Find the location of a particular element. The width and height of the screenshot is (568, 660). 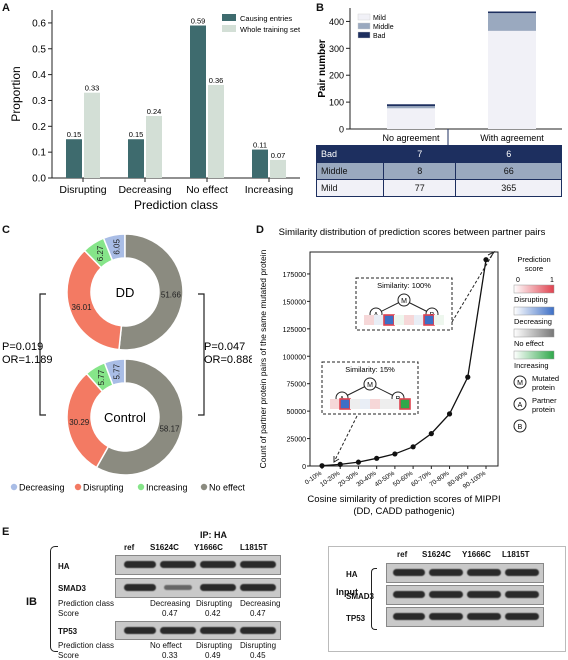

tp53-score-l1815t: 0.45 is located at coordinates (258, 655).